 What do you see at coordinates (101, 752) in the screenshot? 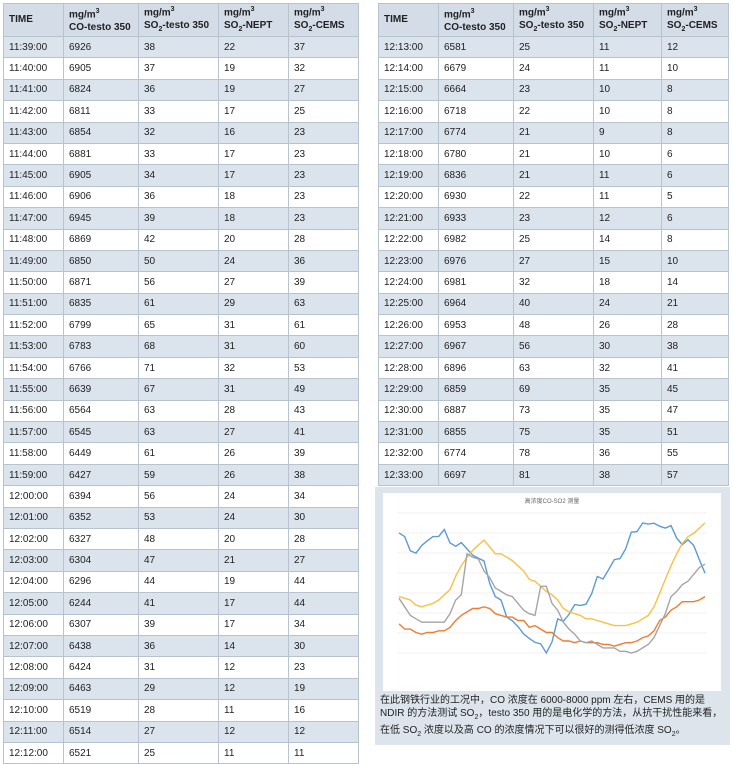
I see `cell: 6521` at bounding box center [101, 752].